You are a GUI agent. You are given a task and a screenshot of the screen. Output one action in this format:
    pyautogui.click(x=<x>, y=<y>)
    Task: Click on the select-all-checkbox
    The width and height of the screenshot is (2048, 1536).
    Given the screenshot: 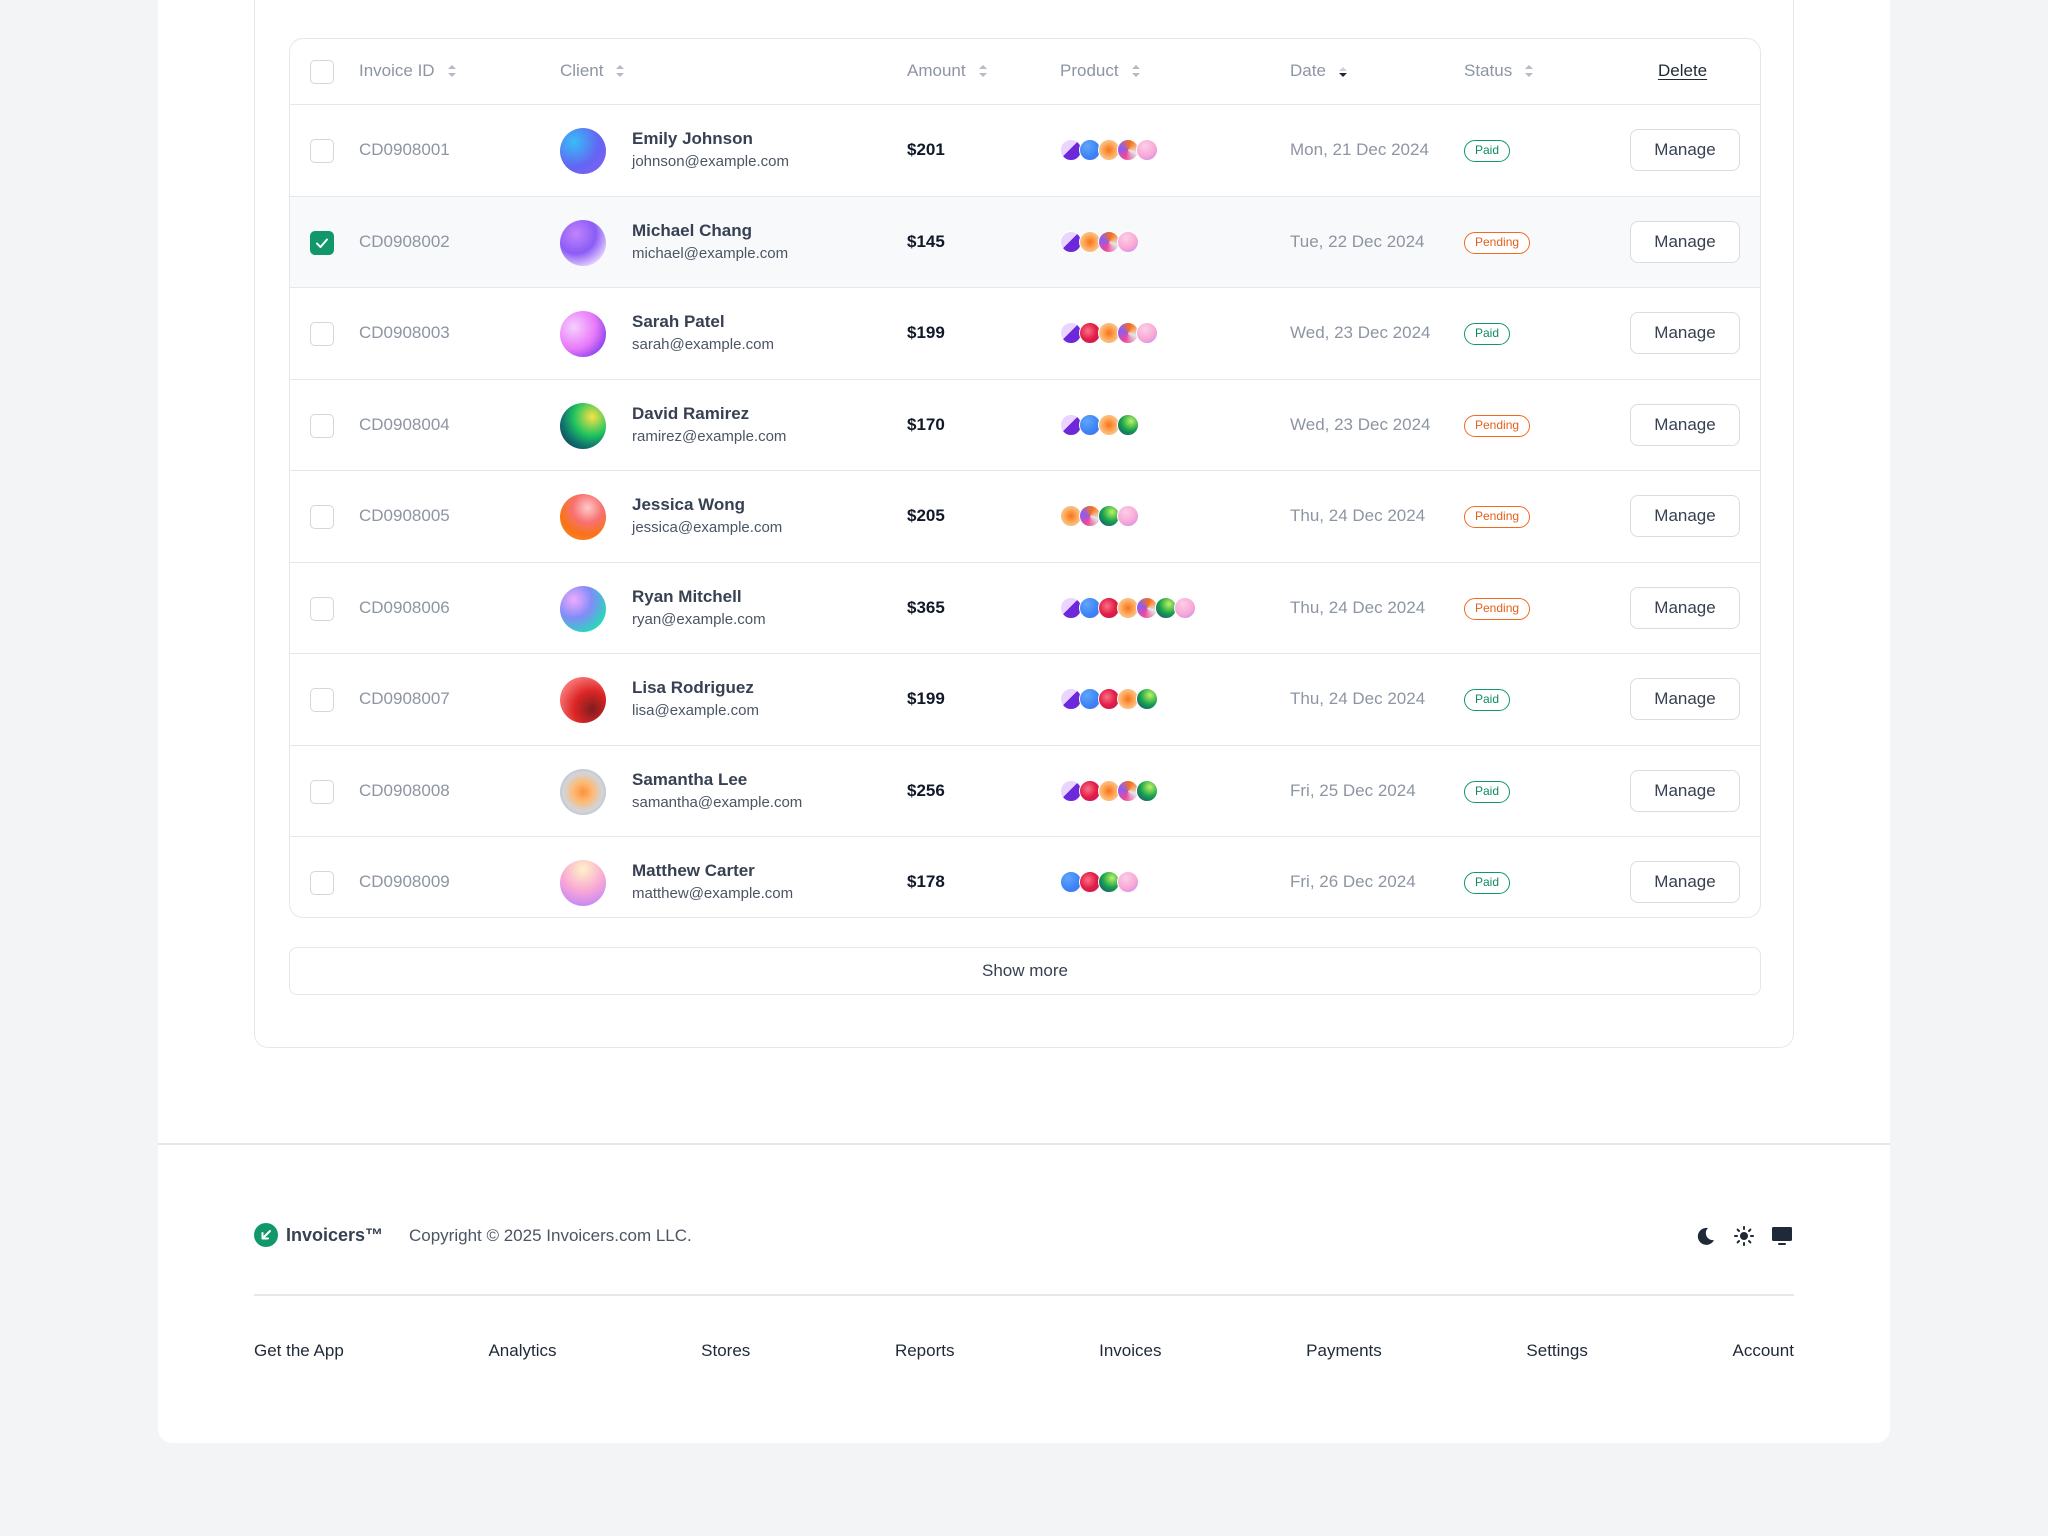 What is the action you would take?
    pyautogui.click(x=322, y=72)
    